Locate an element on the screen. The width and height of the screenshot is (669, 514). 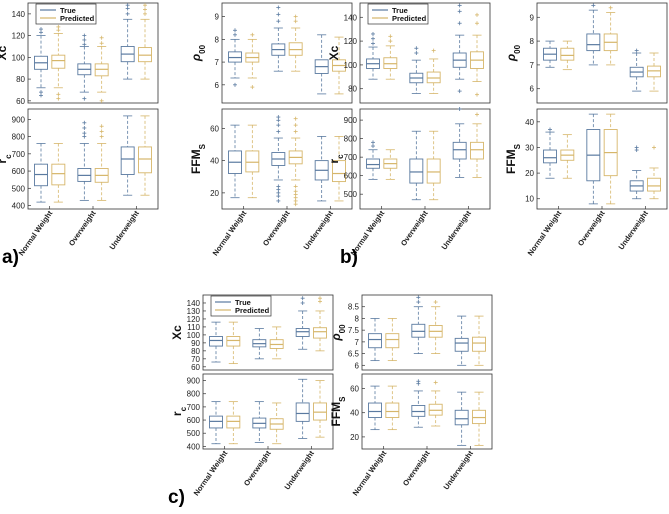
legend-frame is located at coordinates (66, 14).